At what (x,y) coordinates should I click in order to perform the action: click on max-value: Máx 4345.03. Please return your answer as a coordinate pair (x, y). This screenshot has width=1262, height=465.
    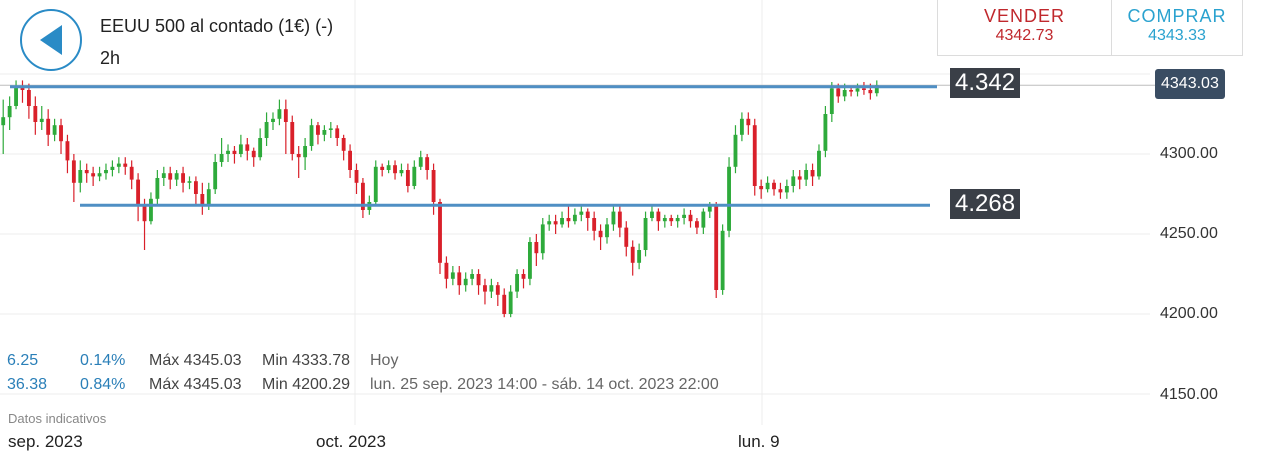
    Looking at the image, I should click on (195, 360).